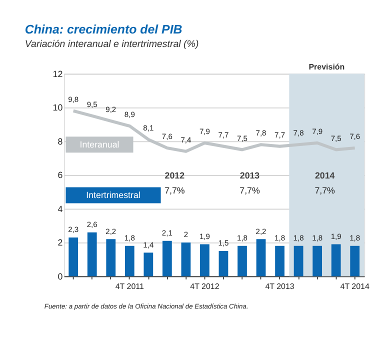 The height and width of the screenshot is (338, 382). What do you see at coordinates (57, 107) in the screenshot?
I see `y-tick-label: 10` at bounding box center [57, 107].